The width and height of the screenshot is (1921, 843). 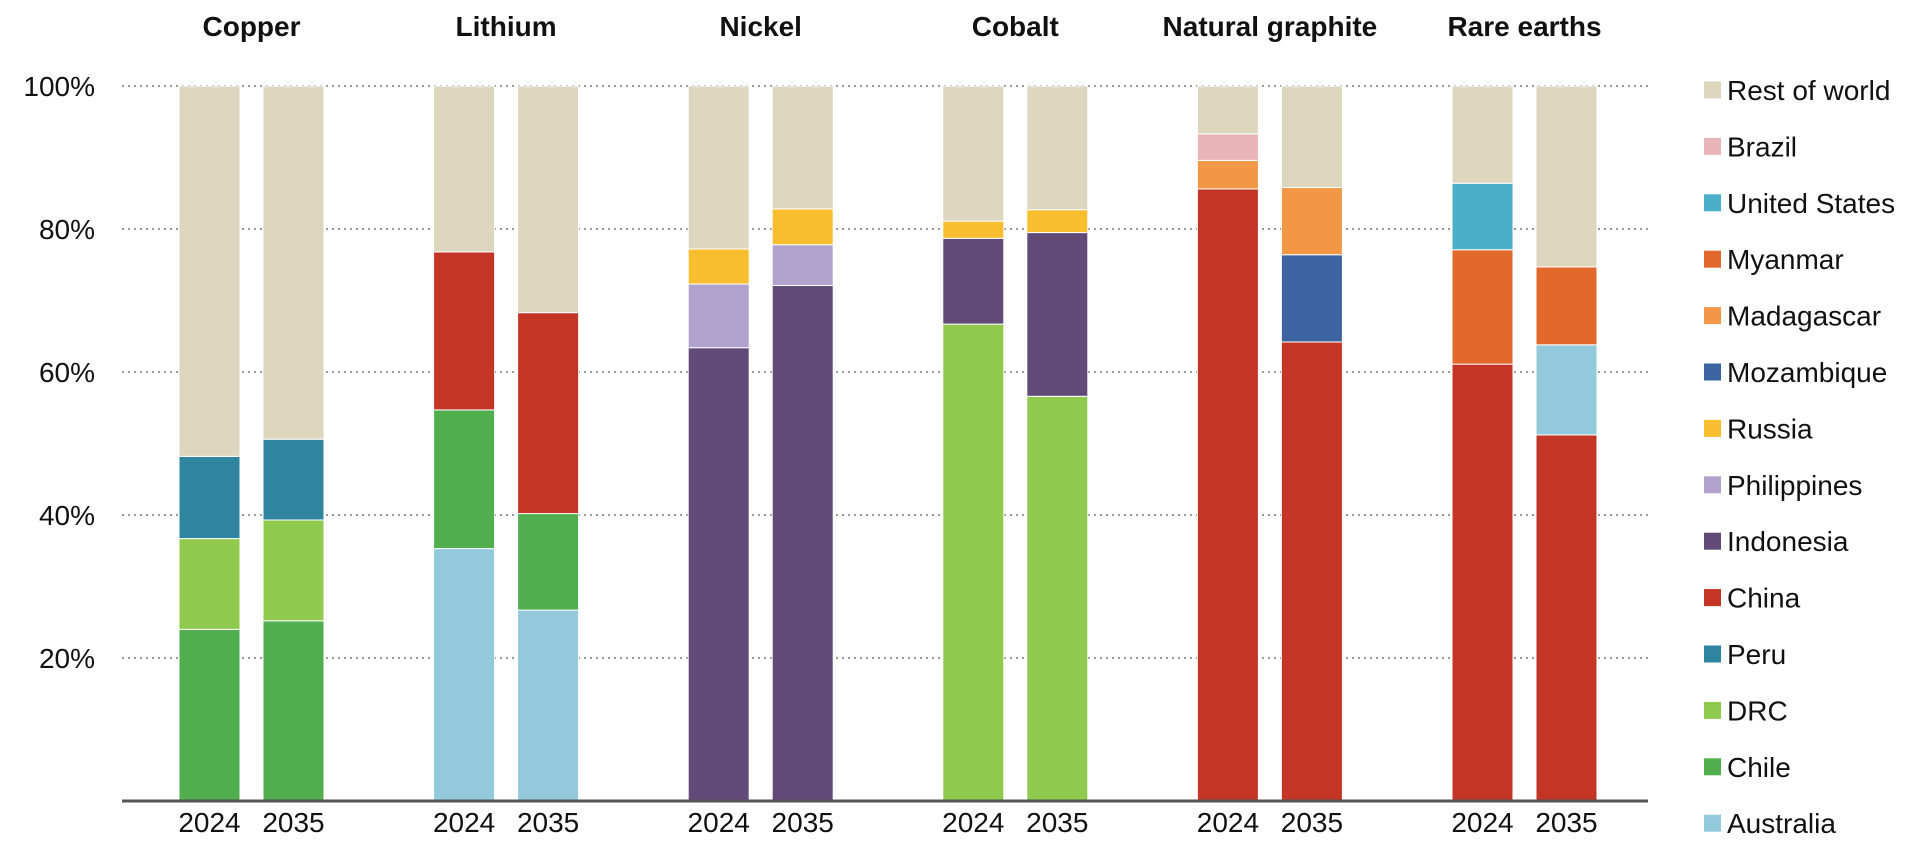 I want to click on group-title-rare-earths: Rare earths, so click(x=1524, y=26).